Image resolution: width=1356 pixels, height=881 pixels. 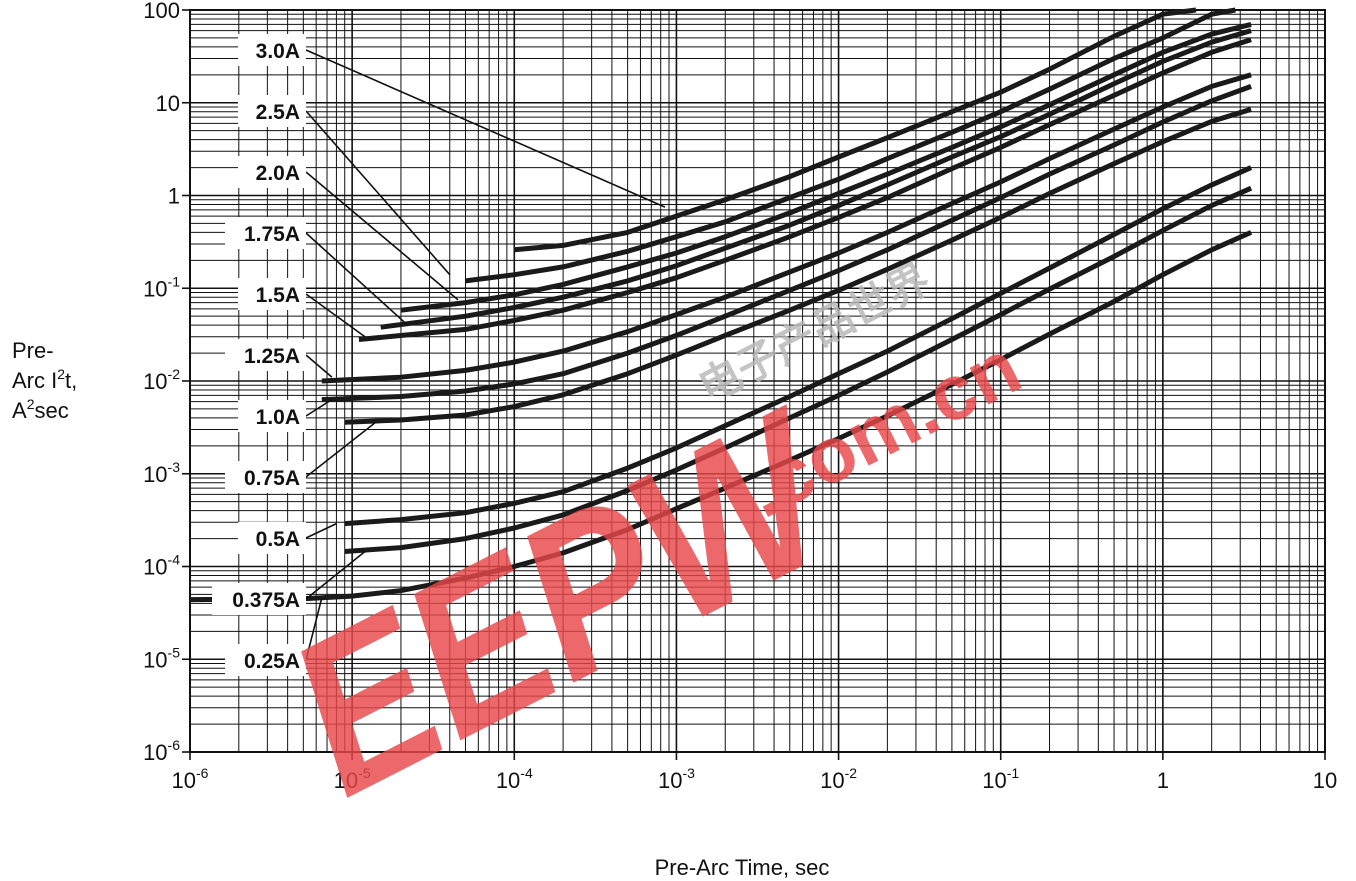 What do you see at coordinates (755, 779) in the screenshot?
I see `x-tick-labels: 10⁻⁶ 10⁻⁵ 10⁻⁴ 10⁻³ 10⁻² 10⁻¹ 1 10` at bounding box center [755, 779].